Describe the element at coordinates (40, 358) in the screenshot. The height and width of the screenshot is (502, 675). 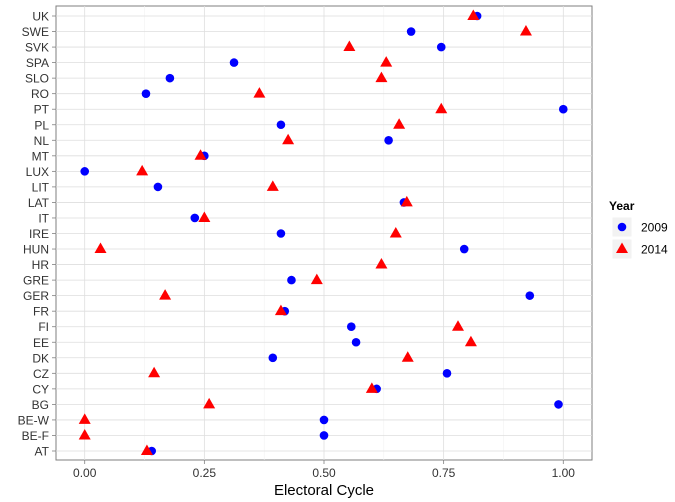
I see `y-tick-label: DK` at that location.